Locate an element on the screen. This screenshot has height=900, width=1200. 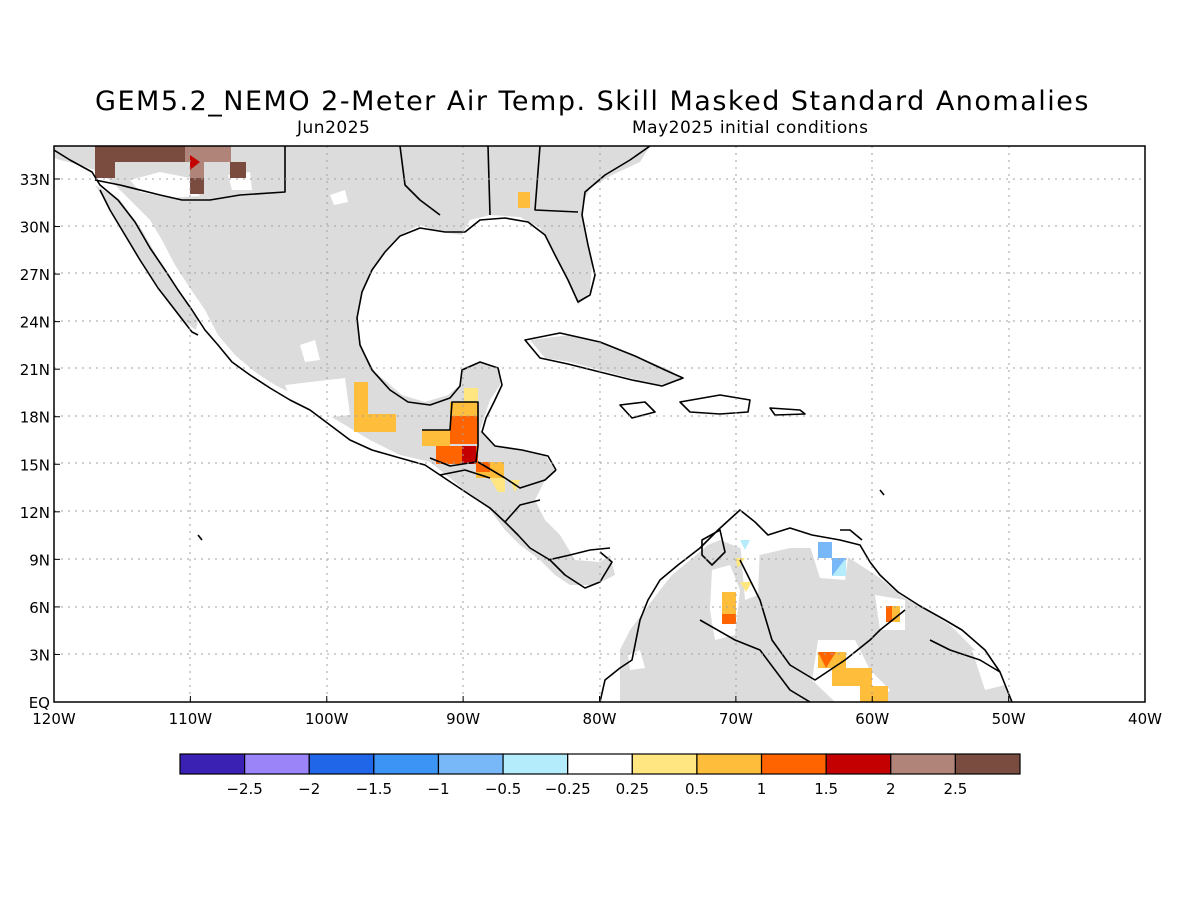
colorbar-label: −0.25 is located at coordinates (568, 789).